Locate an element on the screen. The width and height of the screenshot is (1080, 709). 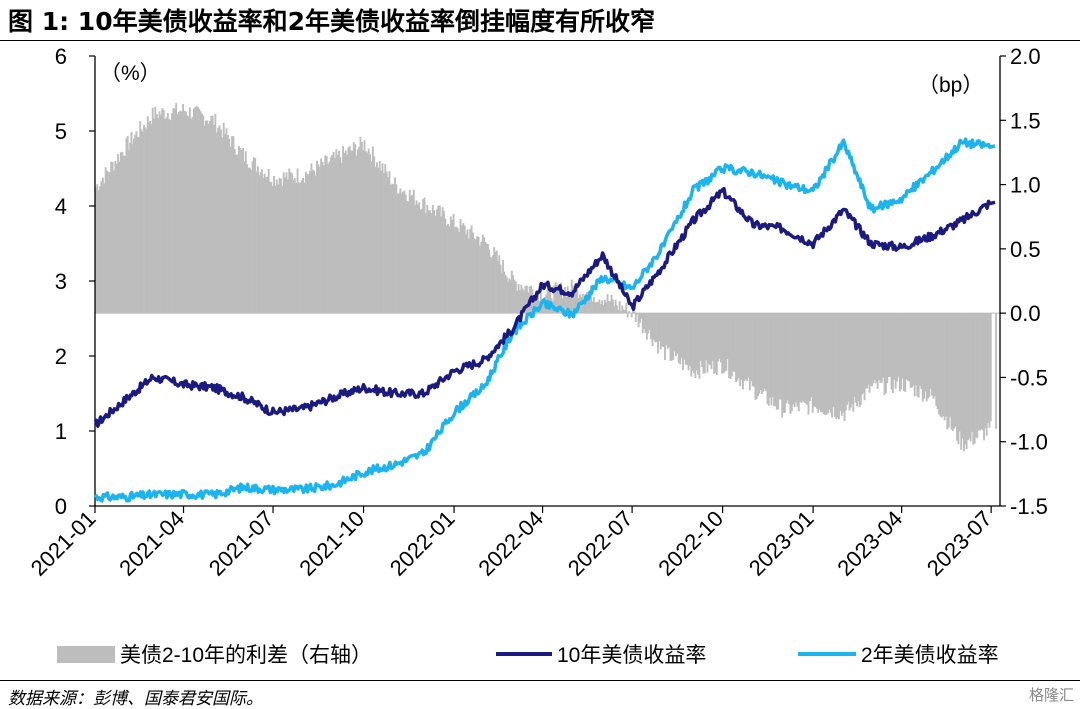
right-tick-label: 0.5 is located at coordinates (1025, 249).